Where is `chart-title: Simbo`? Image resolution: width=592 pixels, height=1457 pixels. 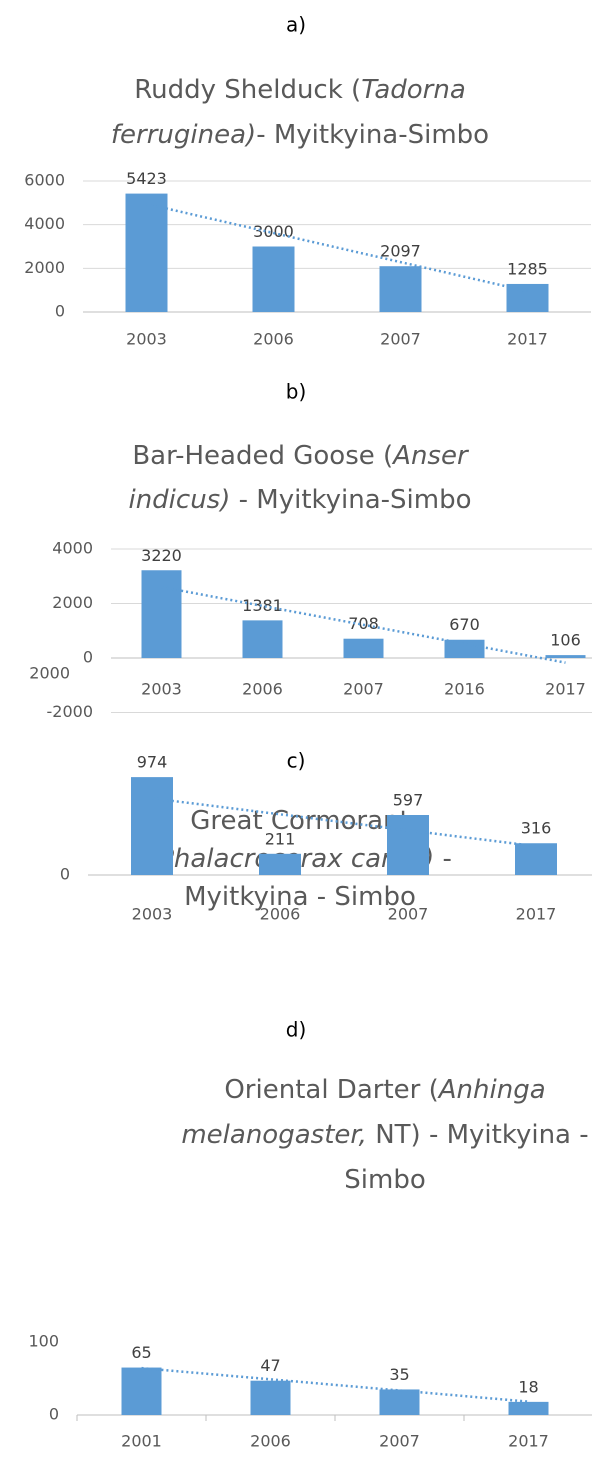
chart-title: Simbo is located at coordinates (384, 1180).